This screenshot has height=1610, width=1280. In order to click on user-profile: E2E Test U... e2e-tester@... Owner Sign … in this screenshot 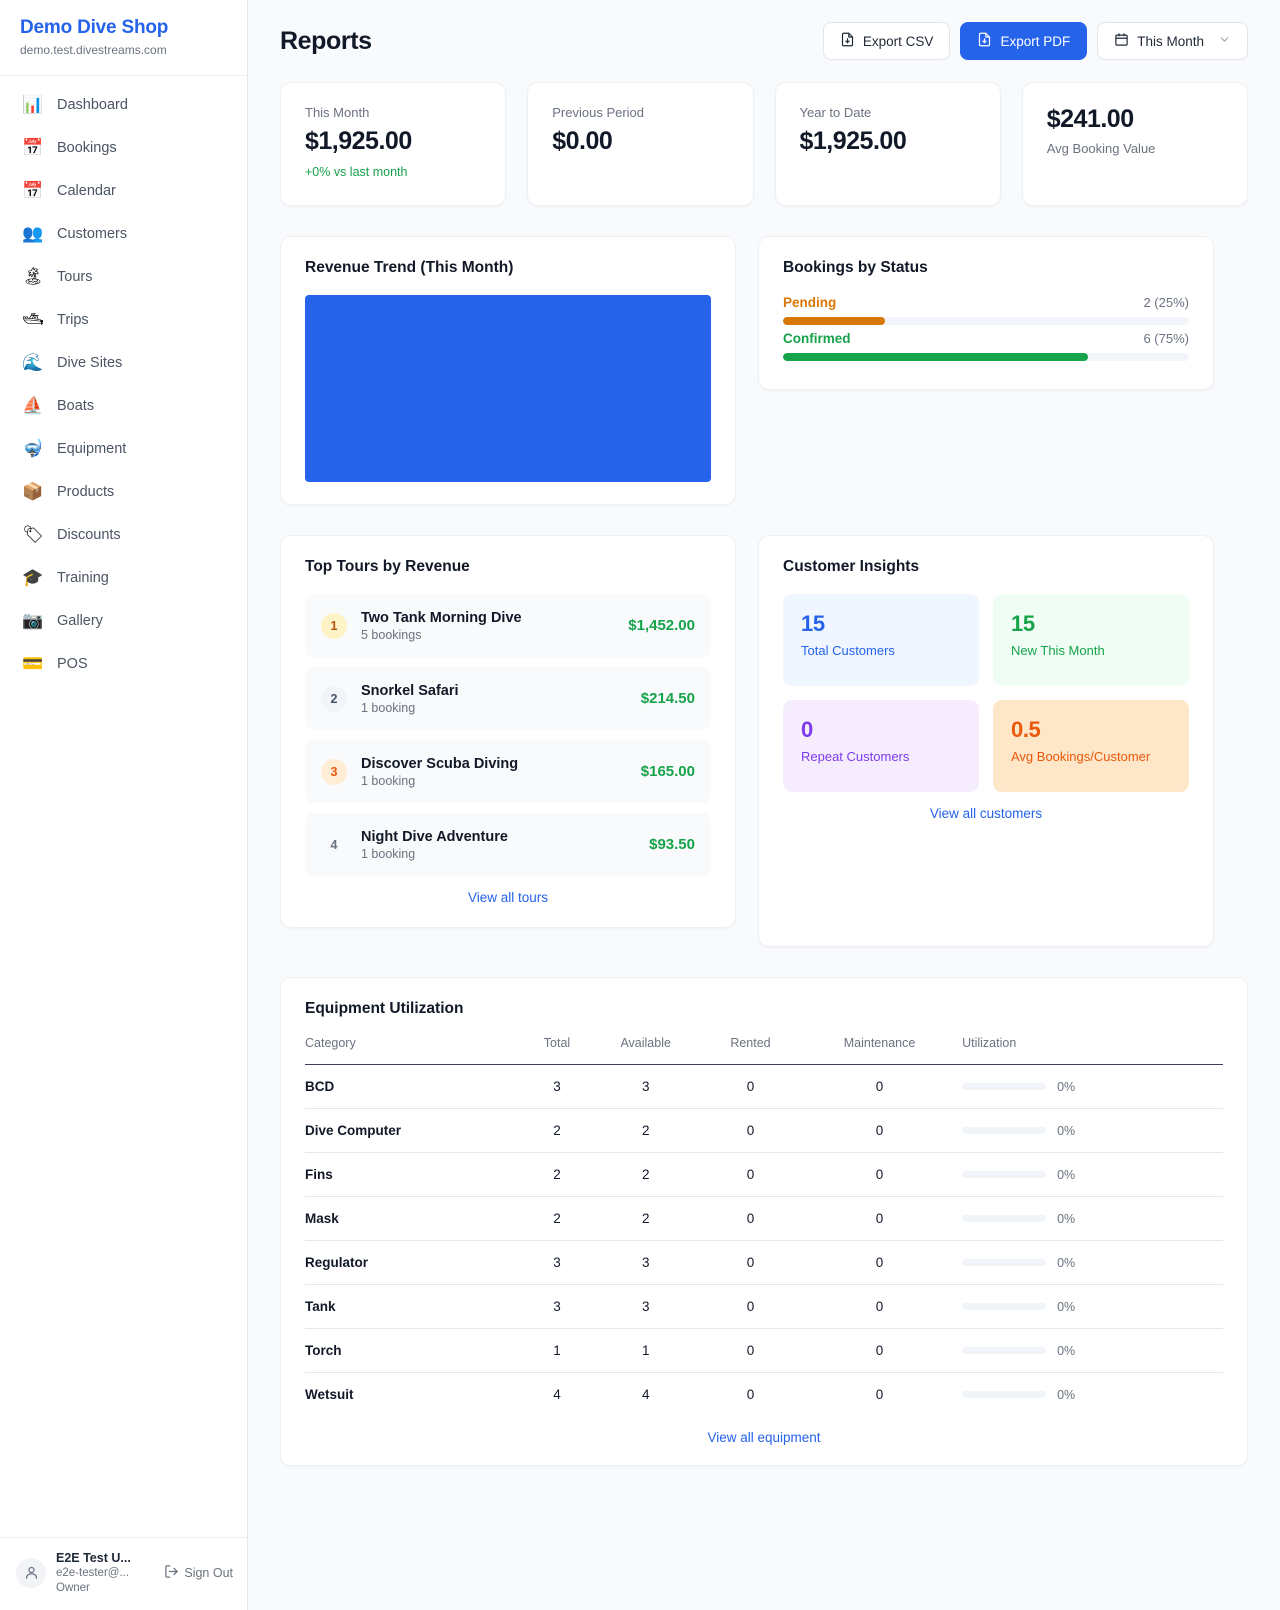, I will do `click(123, 1573)`.